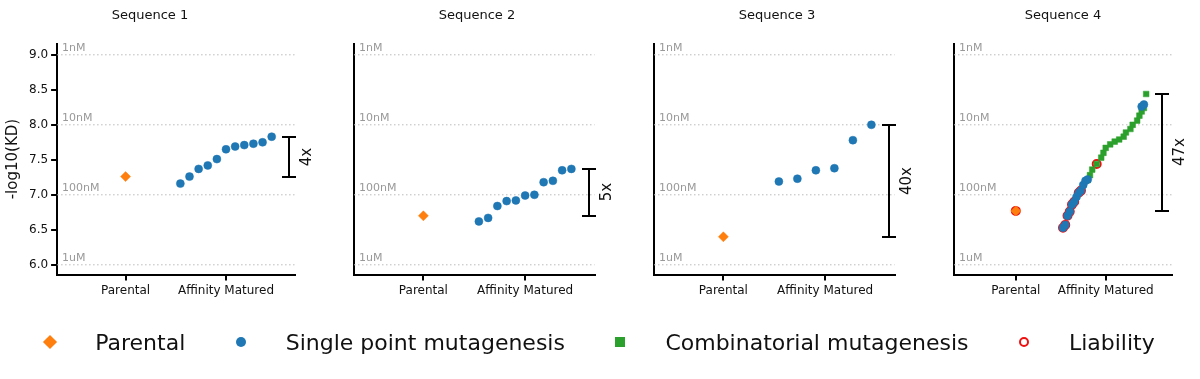 This screenshot has width=1200, height=379. What do you see at coordinates (140, 342) in the screenshot?
I see `legend-label: Parental` at bounding box center [140, 342].